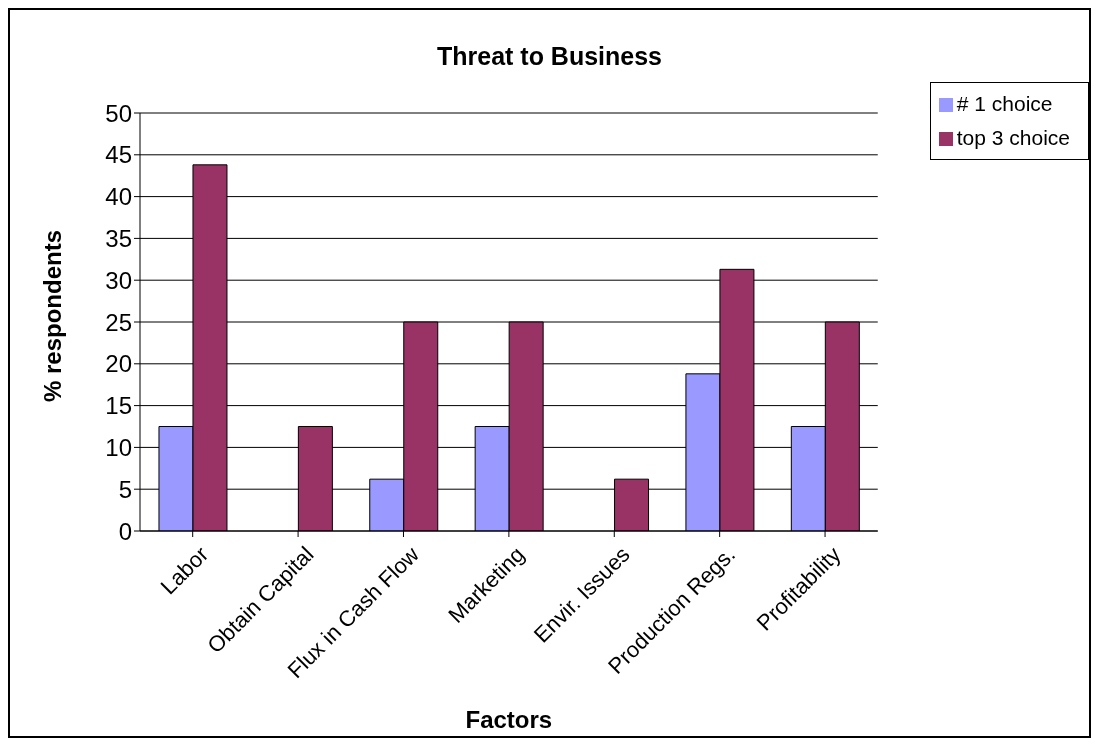  Describe the element at coordinates (549, 56) in the screenshot. I see `chart-title: Threat to Business` at that location.